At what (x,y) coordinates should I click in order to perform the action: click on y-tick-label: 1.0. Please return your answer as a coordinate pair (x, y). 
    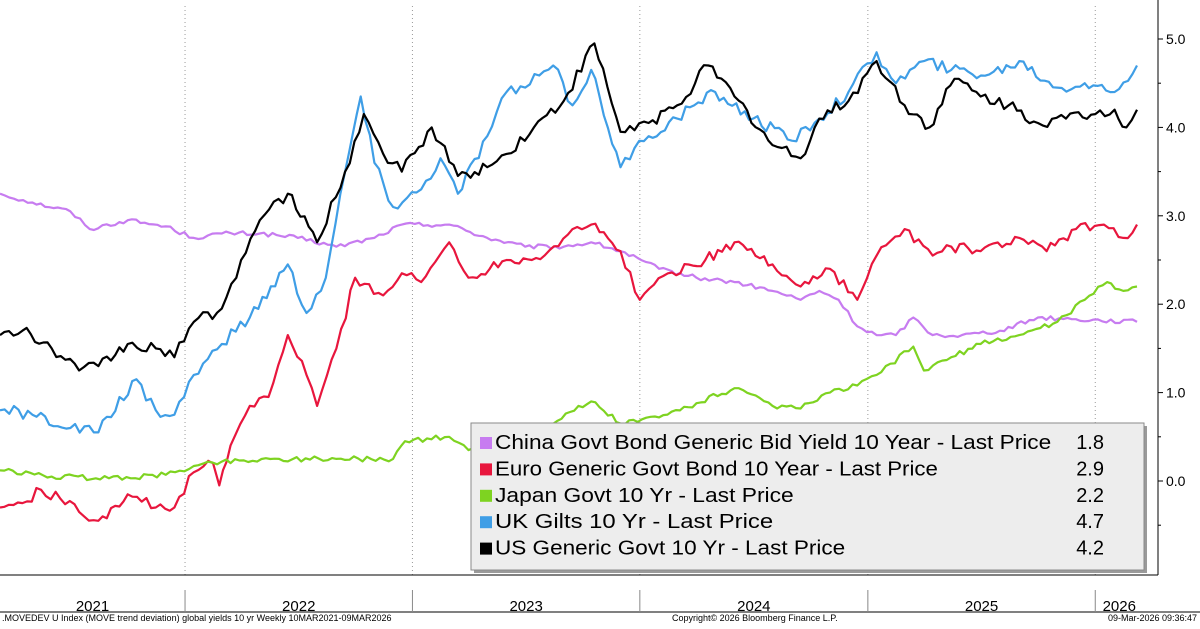
    Looking at the image, I should click on (1176, 393).